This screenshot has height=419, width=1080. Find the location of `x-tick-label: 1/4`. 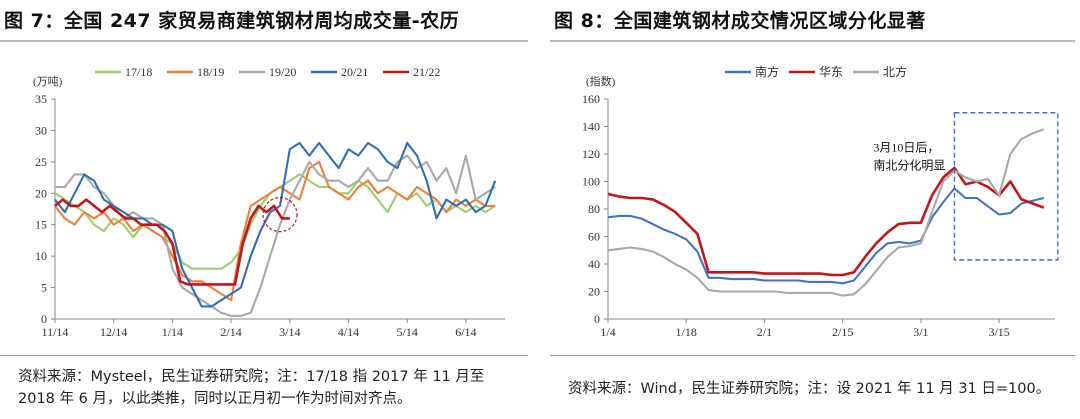

x-tick-label: 1/4 is located at coordinates (607, 332).